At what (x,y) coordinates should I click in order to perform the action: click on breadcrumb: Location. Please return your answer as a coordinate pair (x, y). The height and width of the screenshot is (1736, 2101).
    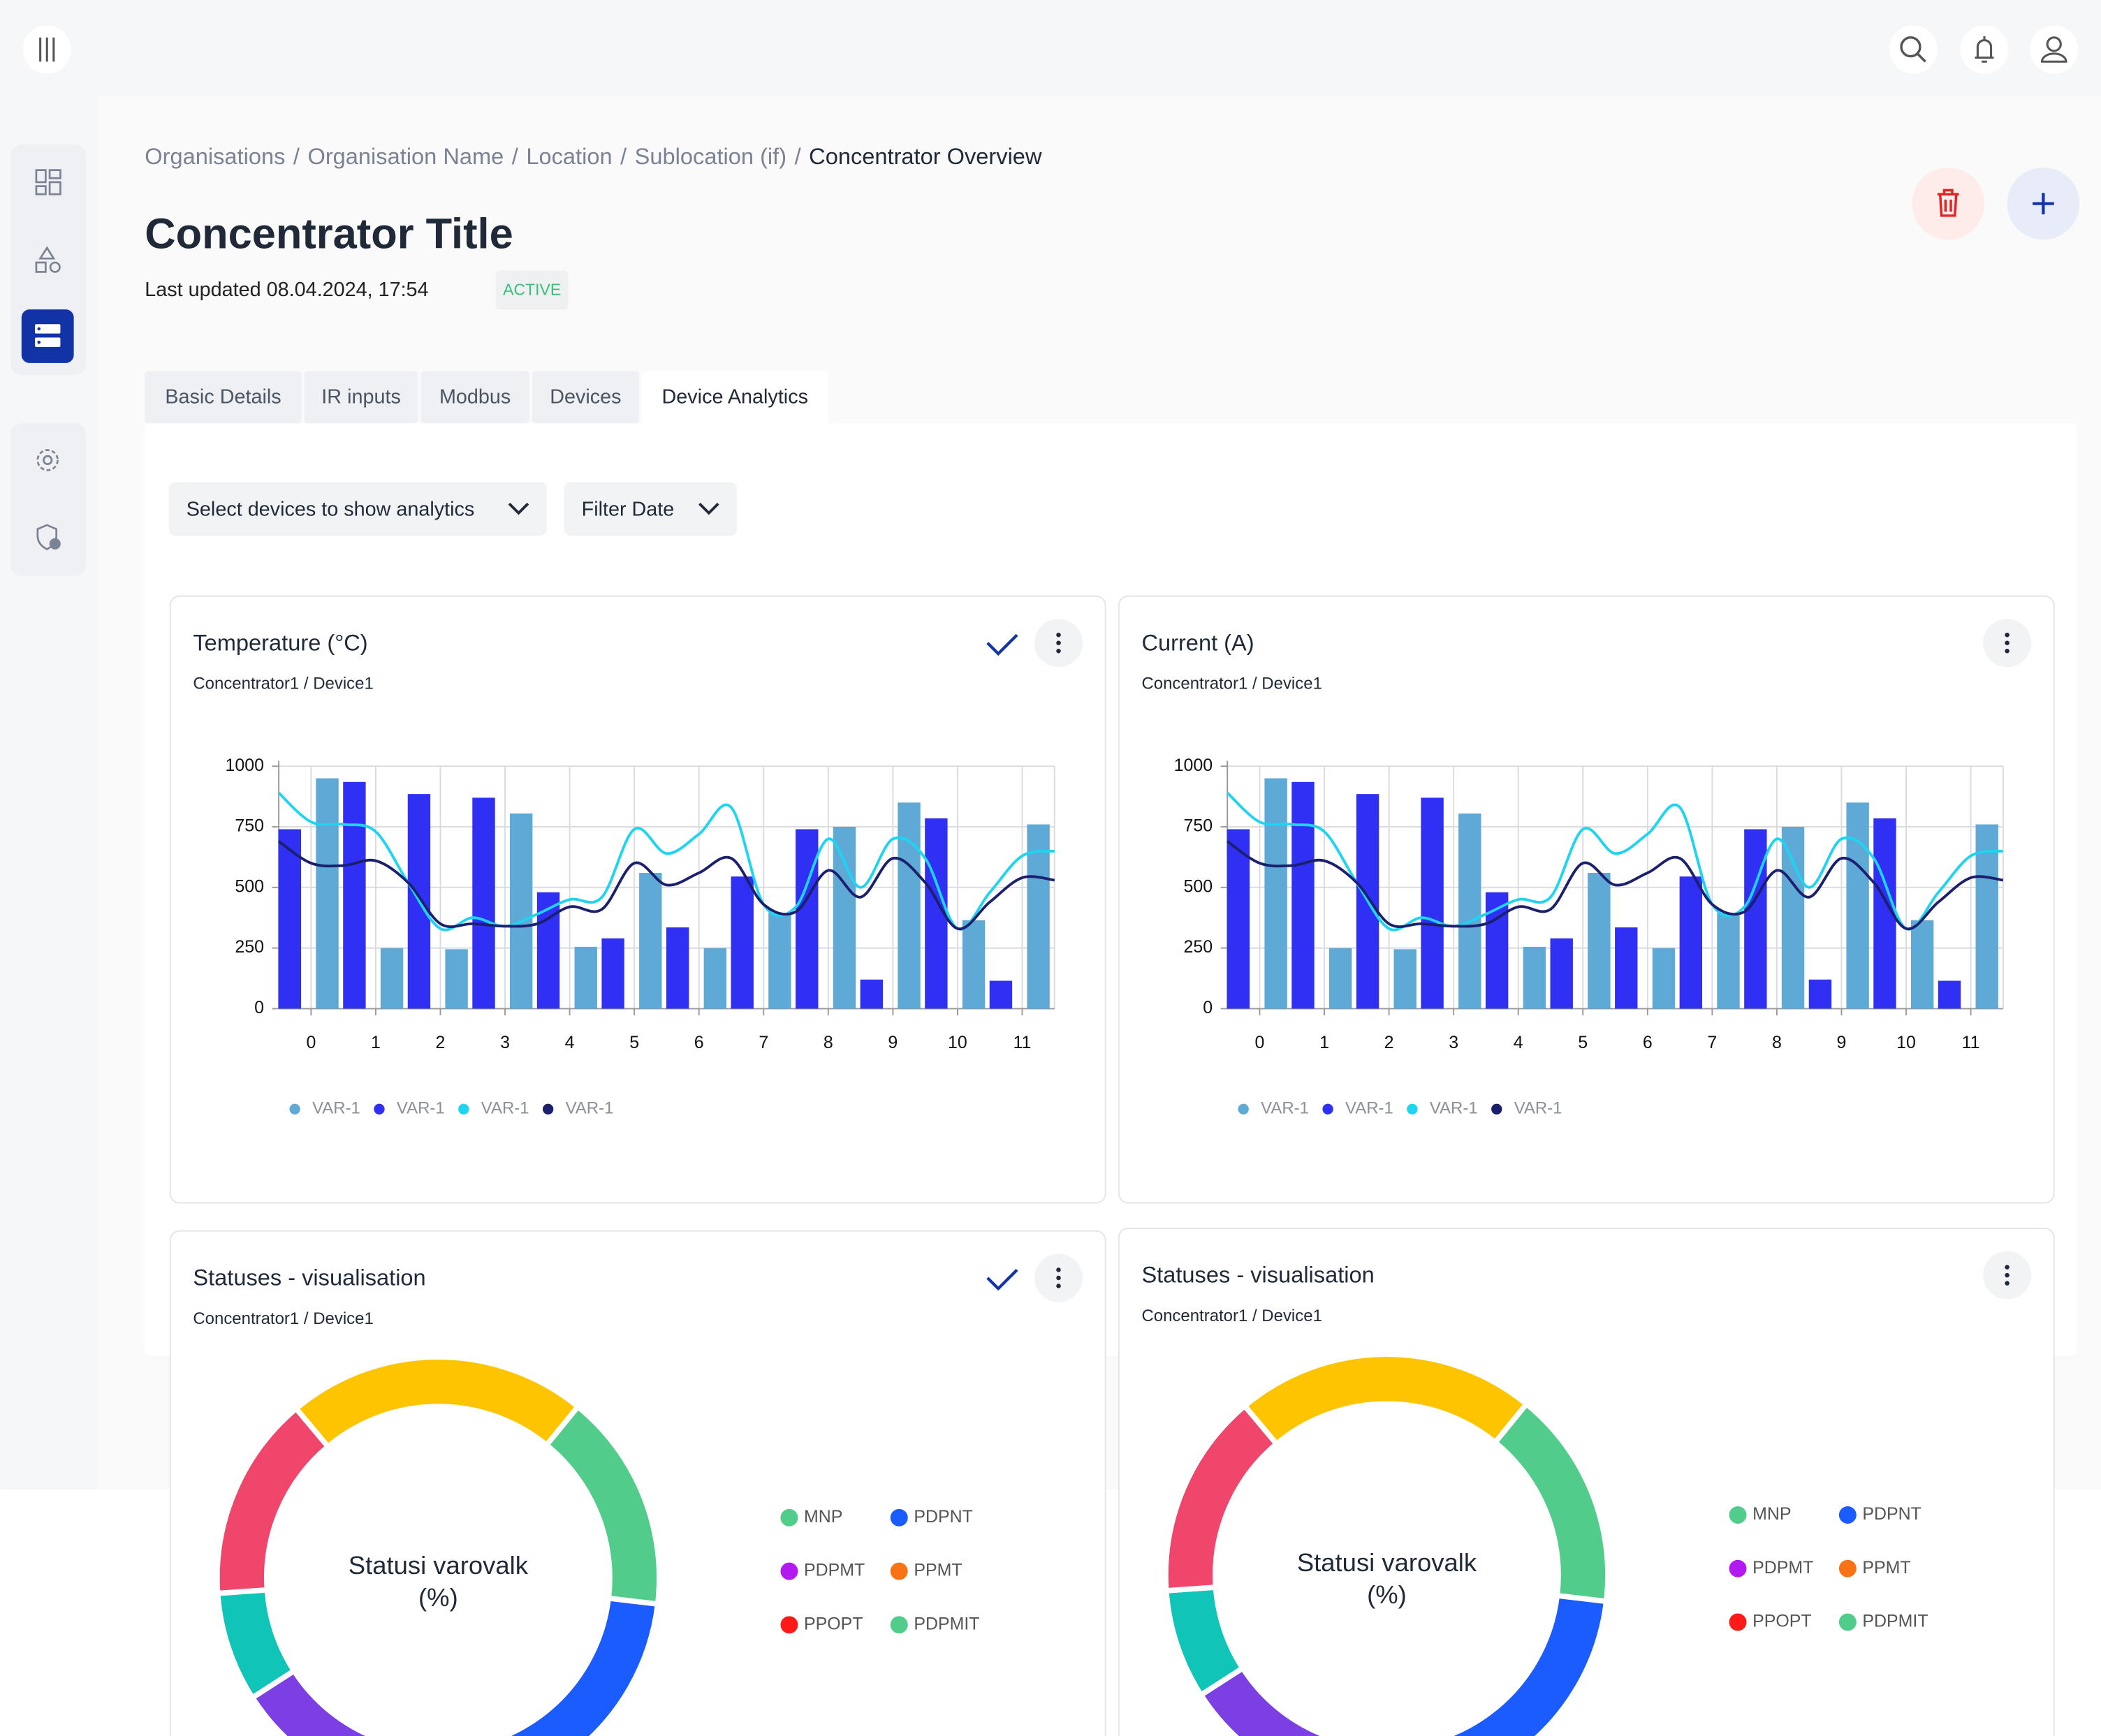
    Looking at the image, I should click on (569, 156).